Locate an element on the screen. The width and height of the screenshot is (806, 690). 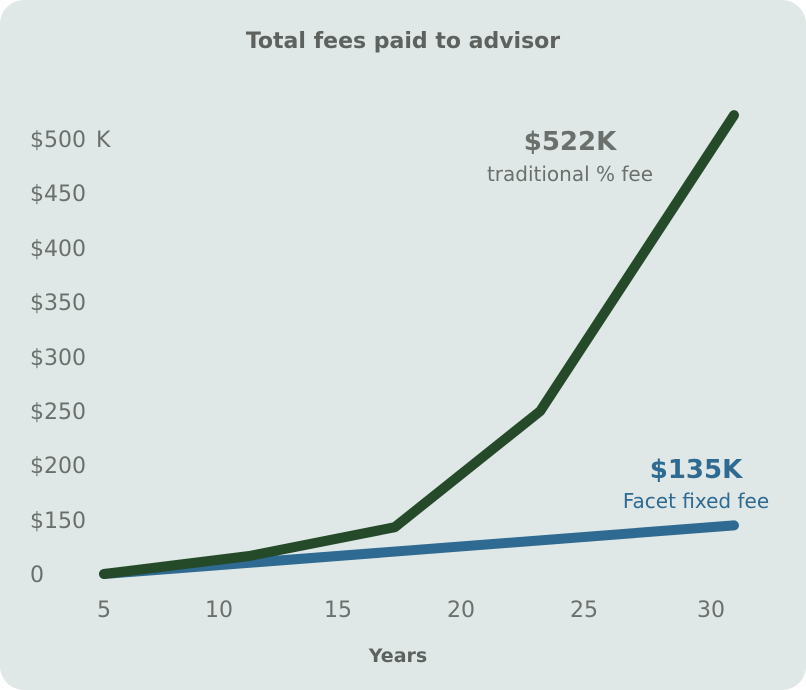
y-tick-label: $350 is located at coordinates (58, 303).